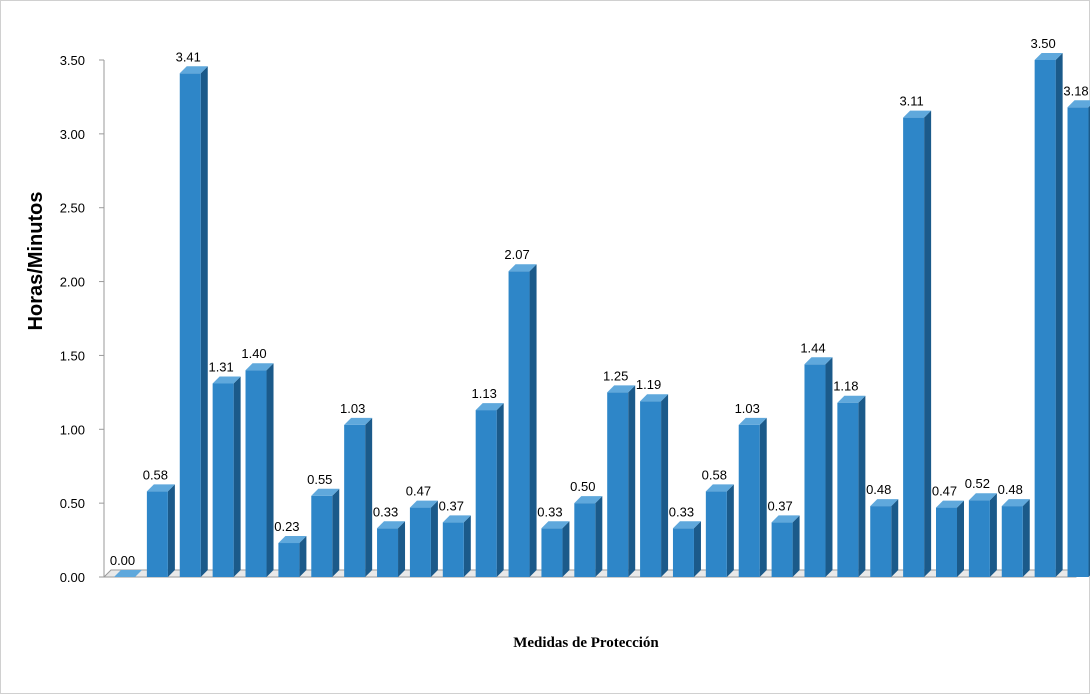 The height and width of the screenshot is (695, 1090). I want to click on data-label: 0.00, so click(122, 560).